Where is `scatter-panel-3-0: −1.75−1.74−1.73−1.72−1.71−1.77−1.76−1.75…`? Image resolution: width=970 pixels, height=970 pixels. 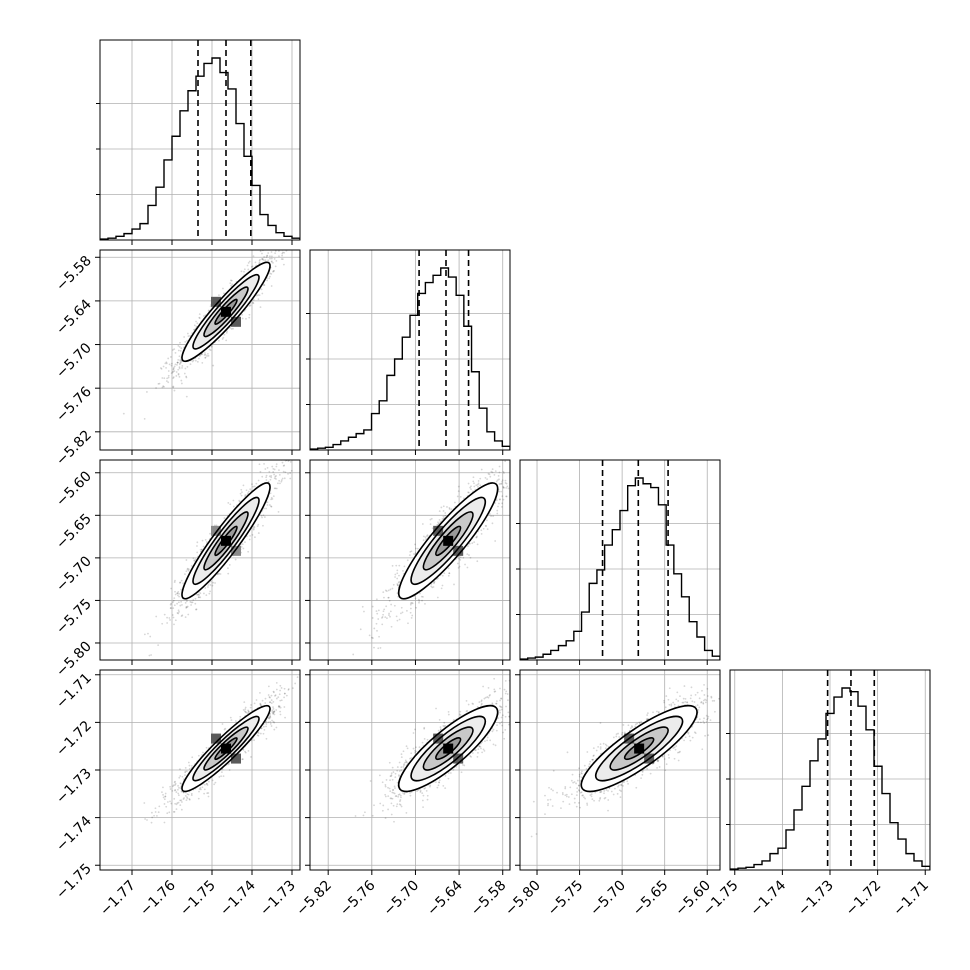 scatter-panel-3-0: −1.75−1.74−1.73−1.72−1.71−1.77−1.76−1.75… is located at coordinates (177, 794).